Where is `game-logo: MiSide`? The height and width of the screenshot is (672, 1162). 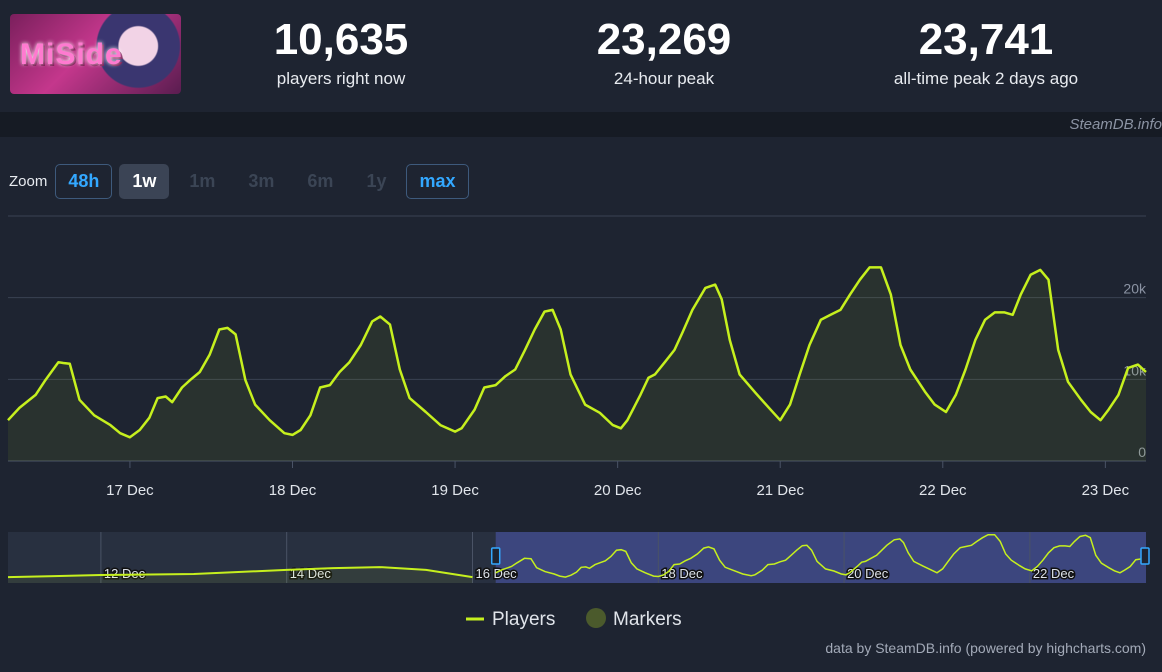
game-logo: MiSide is located at coordinates (95, 54).